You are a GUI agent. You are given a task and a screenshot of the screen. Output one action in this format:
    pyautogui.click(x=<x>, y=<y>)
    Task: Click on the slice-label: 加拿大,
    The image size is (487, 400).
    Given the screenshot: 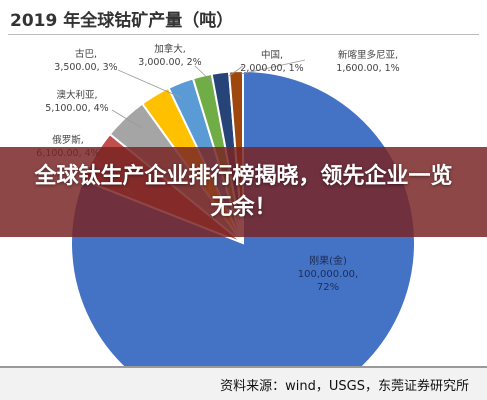 What is the action you would take?
    pyautogui.click(x=170, y=49)
    